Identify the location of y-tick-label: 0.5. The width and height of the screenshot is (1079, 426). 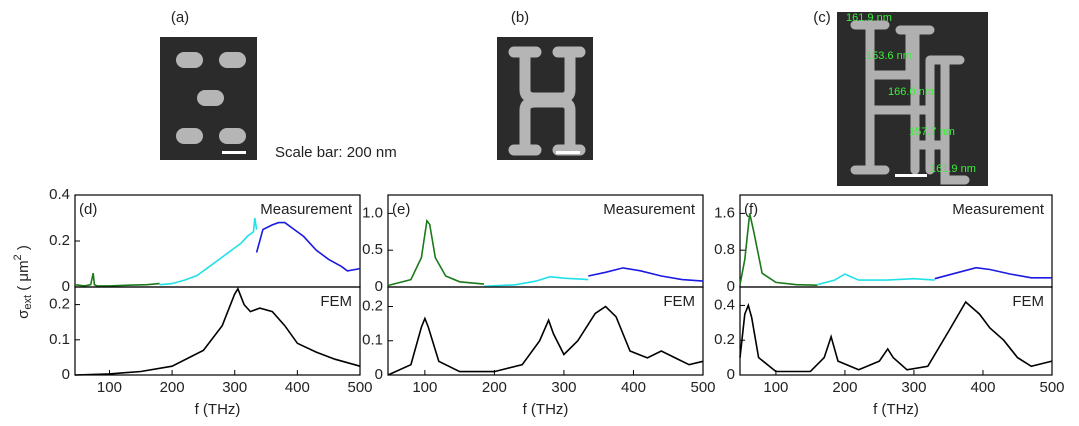
(372, 249).